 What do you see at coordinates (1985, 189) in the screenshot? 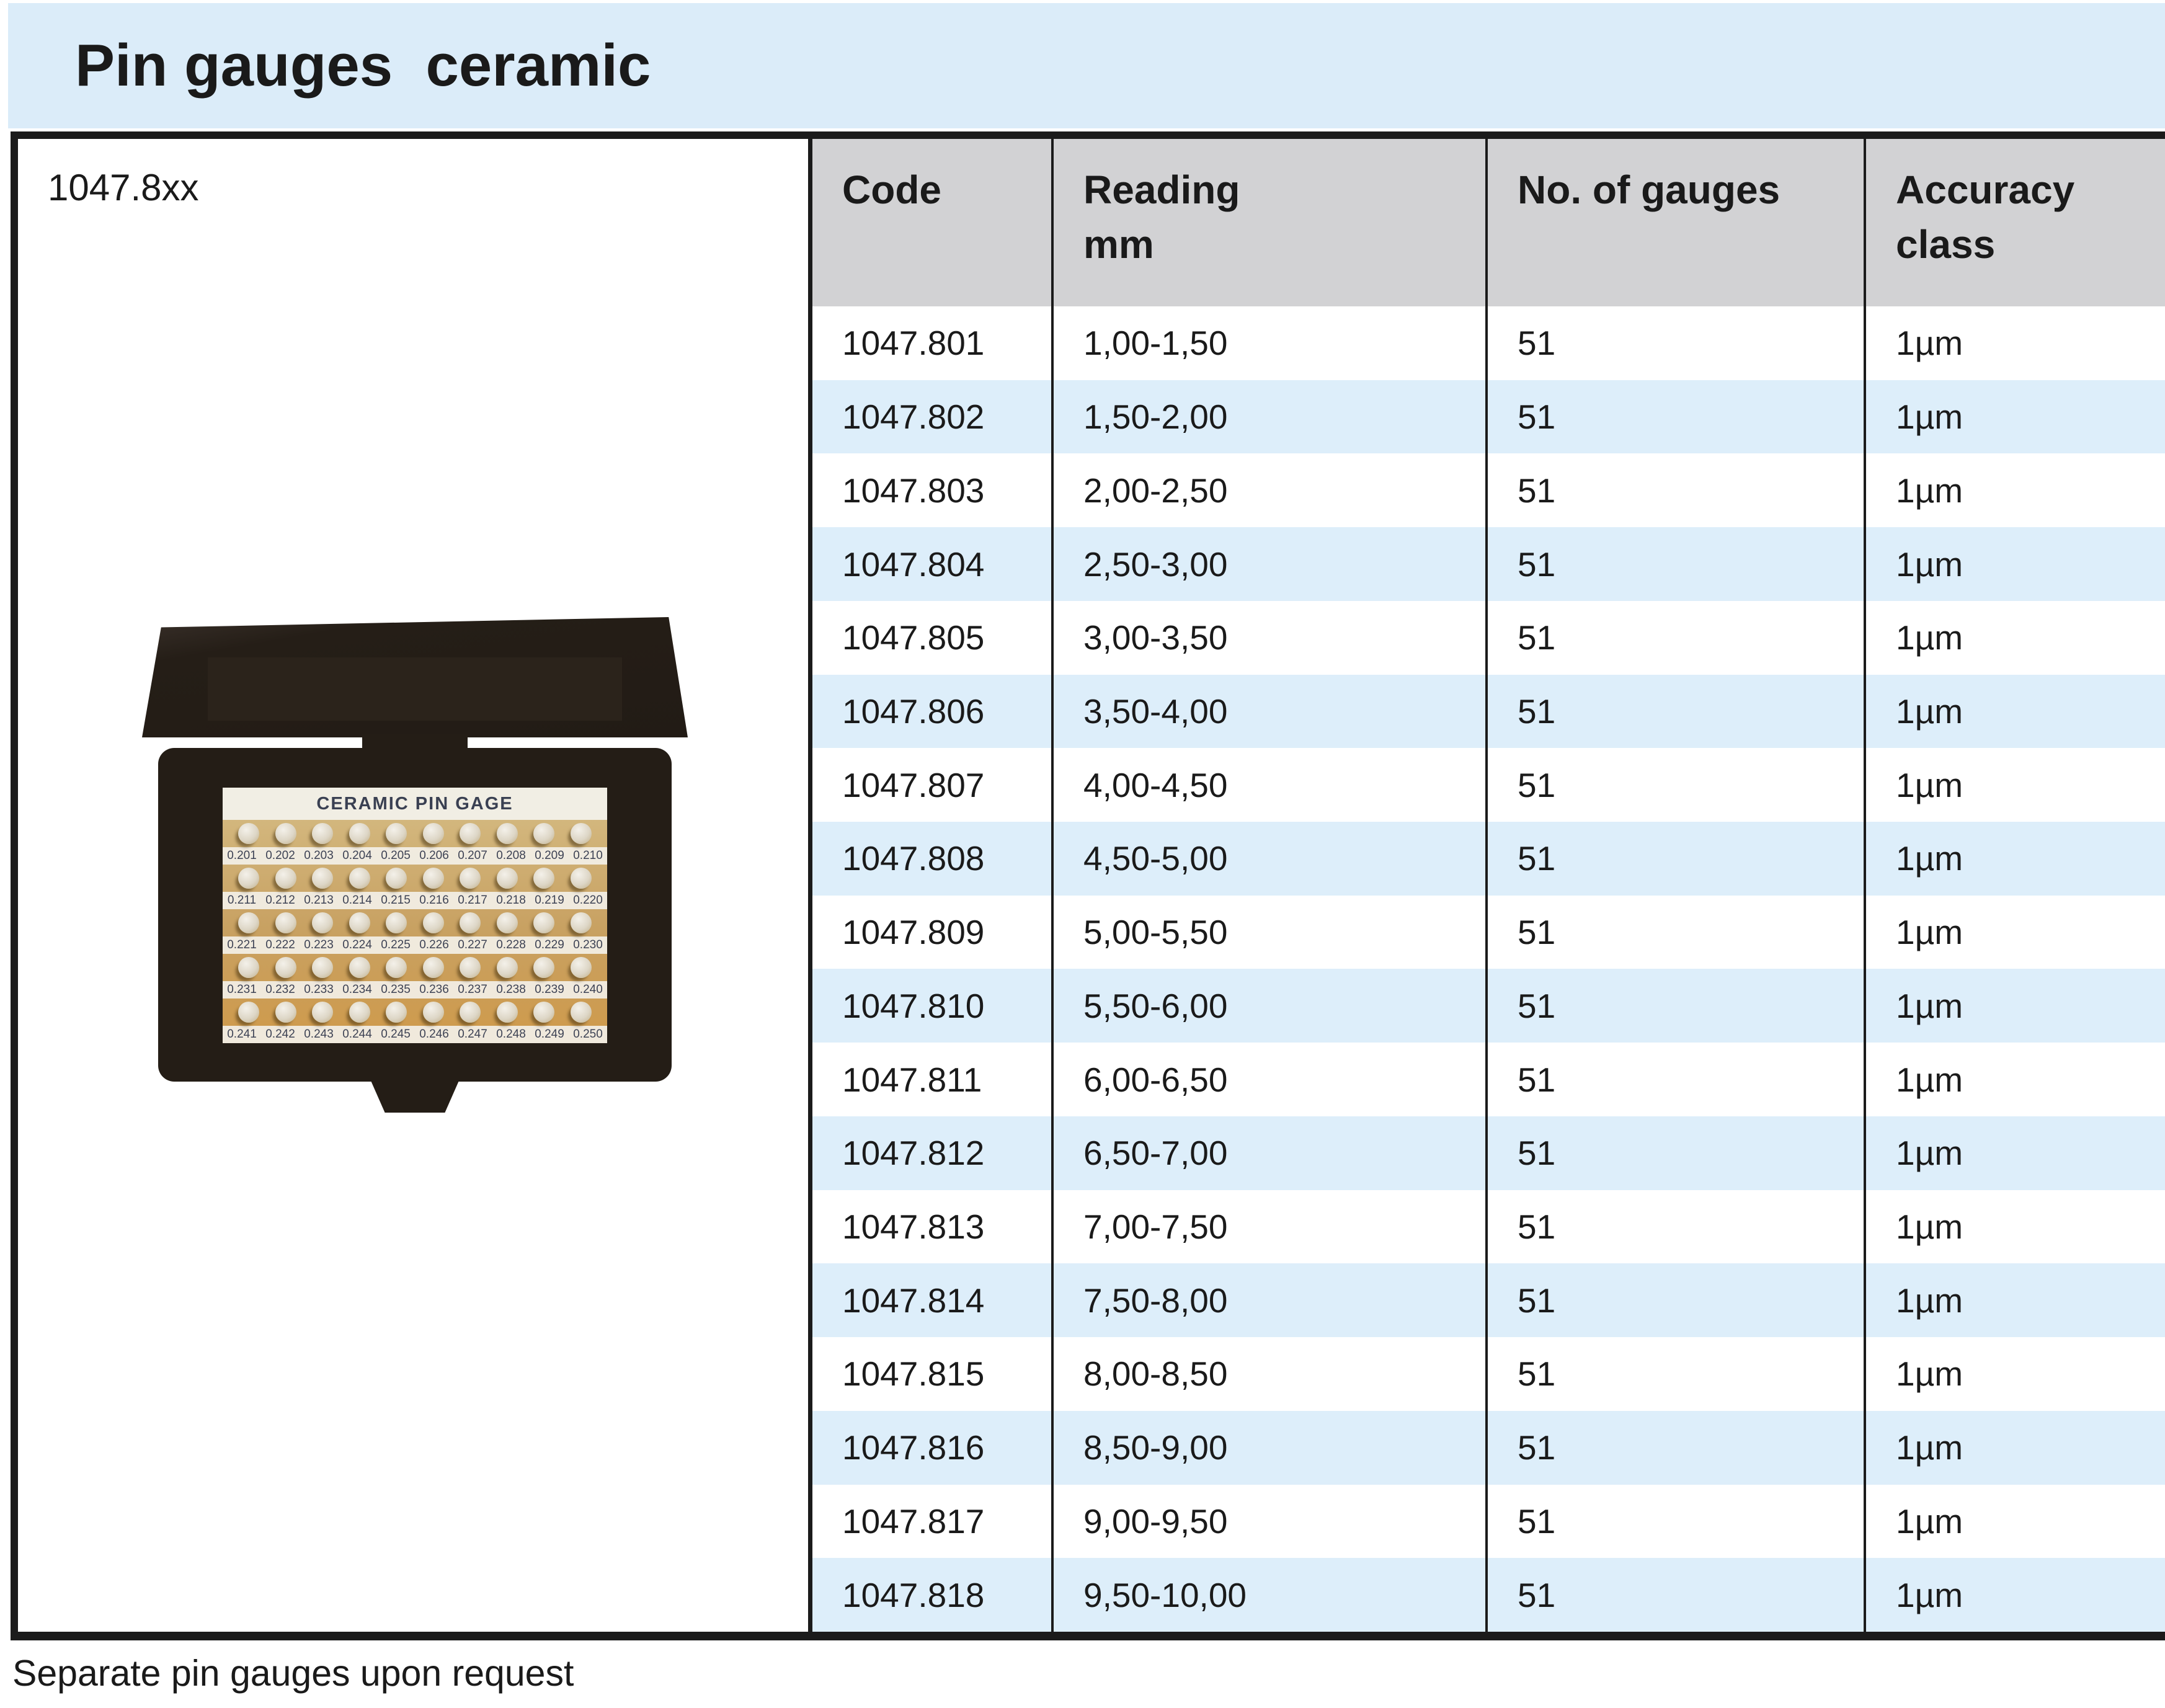
I see `header-line: Accuracy` at bounding box center [1985, 189].